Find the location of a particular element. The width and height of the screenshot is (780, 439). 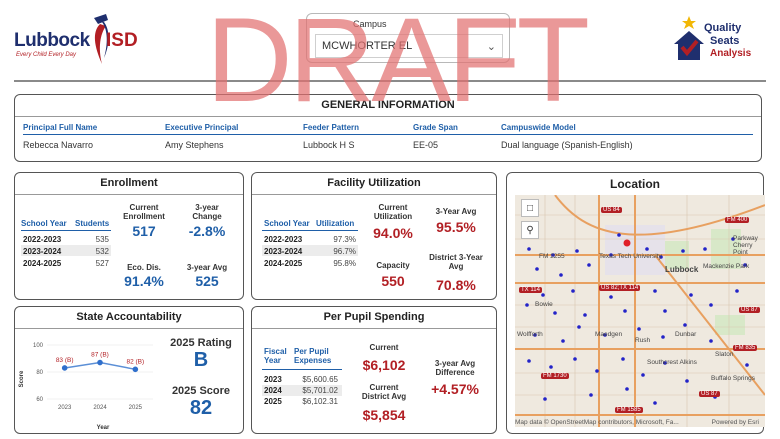

three-year-avg-value: 525 is located at coordinates (207, 281).